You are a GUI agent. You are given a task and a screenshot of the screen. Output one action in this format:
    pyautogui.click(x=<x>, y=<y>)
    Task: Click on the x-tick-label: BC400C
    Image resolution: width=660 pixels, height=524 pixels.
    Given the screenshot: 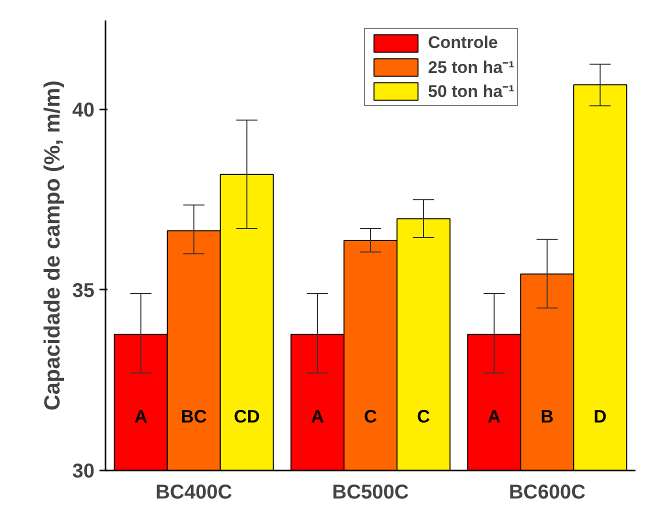 What is the action you would take?
    pyautogui.click(x=193, y=493)
    